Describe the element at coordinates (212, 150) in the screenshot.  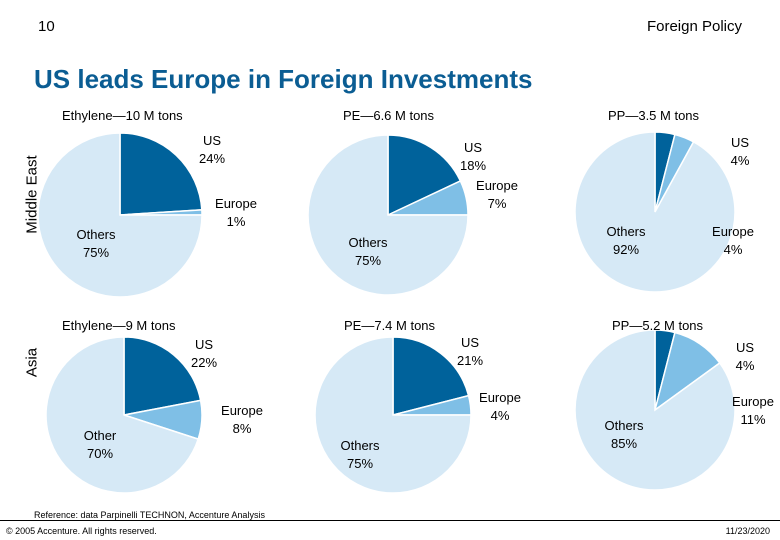
I see `pie-1-label-us: US 24%` at that location.